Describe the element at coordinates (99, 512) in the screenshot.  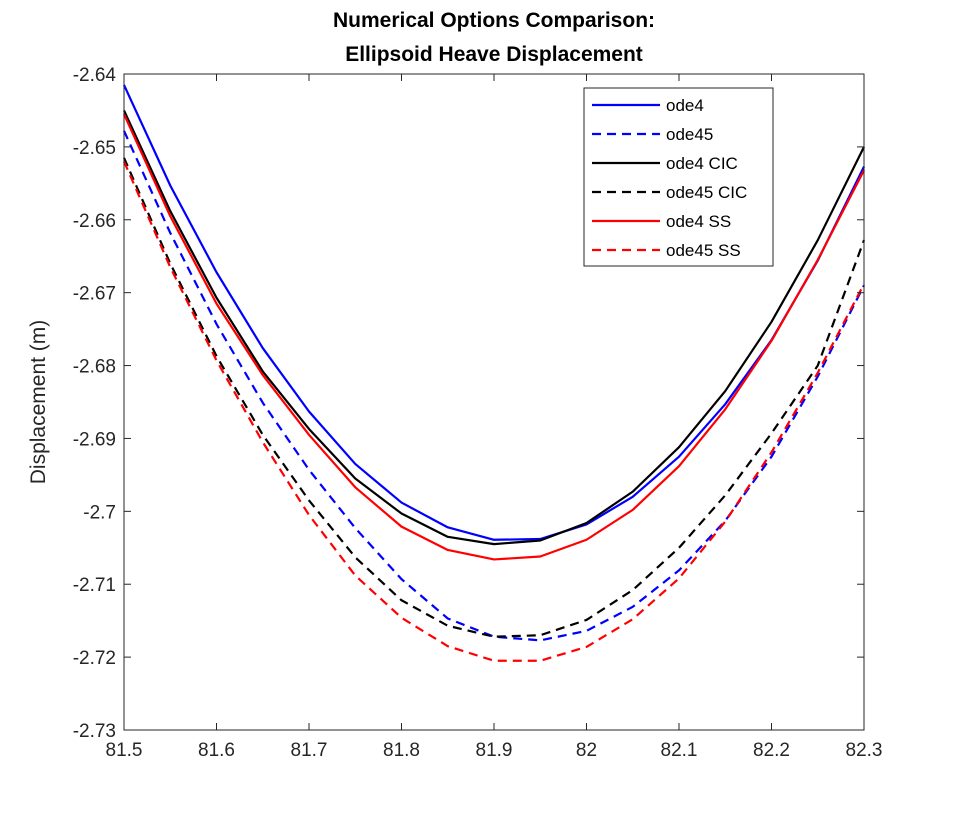
I see `y-tick-label: -2.7` at that location.